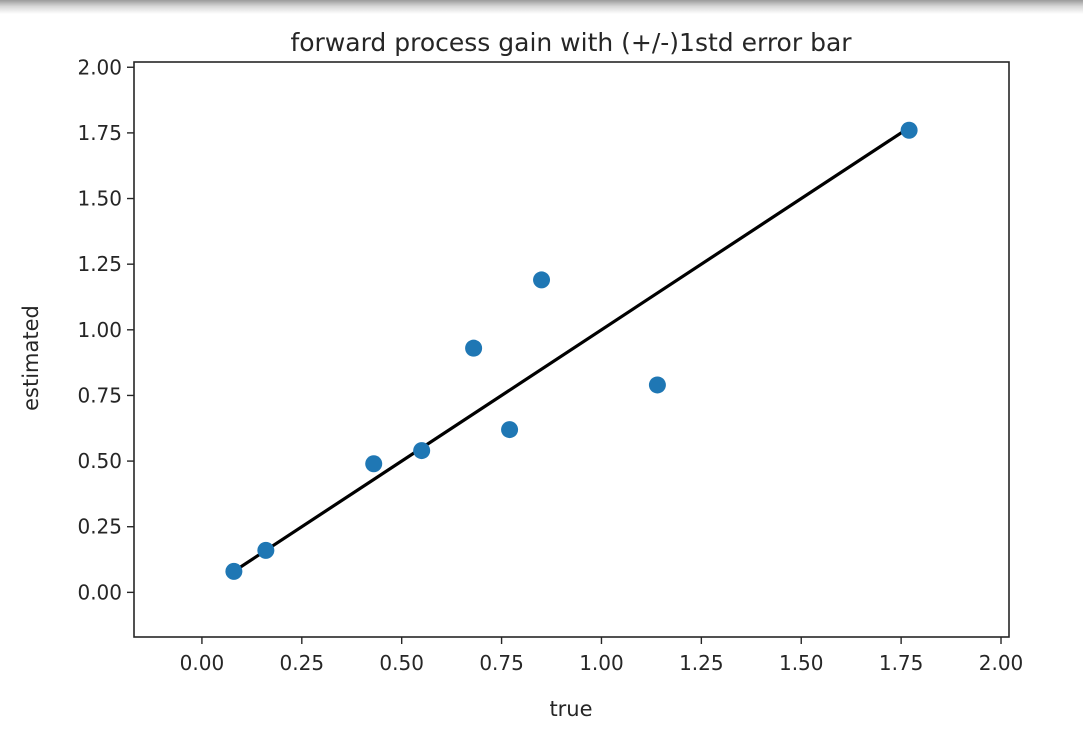 Image resolution: width=1083 pixels, height=745 pixels. I want to click on y-tick-label: 0.25, so click(99, 527).